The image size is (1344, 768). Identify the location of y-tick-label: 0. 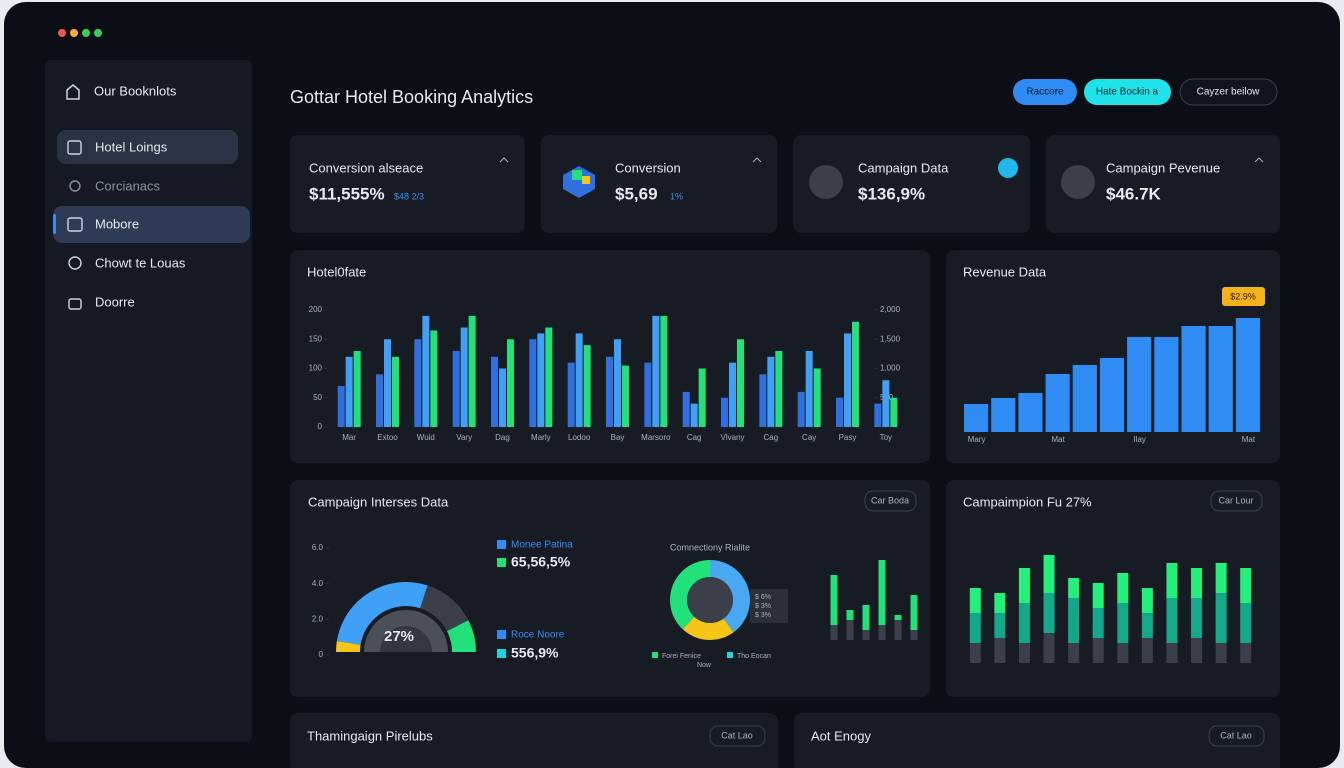
(320, 426).